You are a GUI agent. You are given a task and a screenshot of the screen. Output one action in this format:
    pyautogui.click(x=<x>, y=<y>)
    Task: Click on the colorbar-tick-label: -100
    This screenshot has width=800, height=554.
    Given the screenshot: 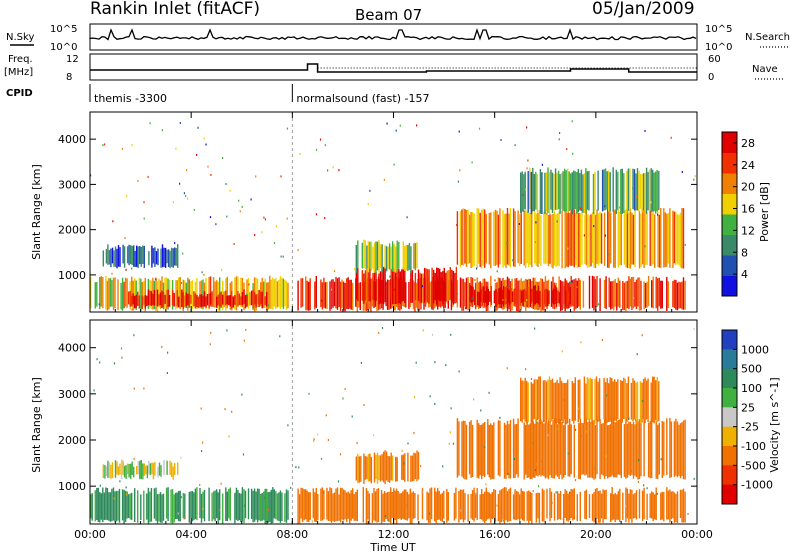 What is the action you would take?
    pyautogui.click(x=753, y=446)
    